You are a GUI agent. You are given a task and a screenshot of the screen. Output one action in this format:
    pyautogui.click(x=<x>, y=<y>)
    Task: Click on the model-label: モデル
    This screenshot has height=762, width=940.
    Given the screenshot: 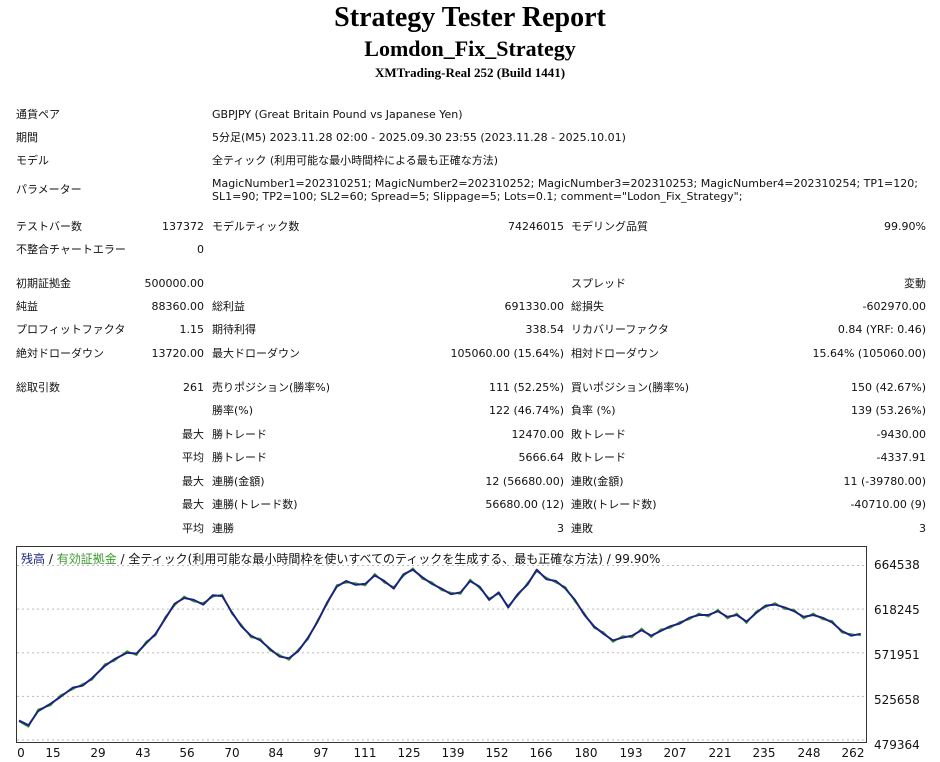 What is the action you would take?
    pyautogui.click(x=32, y=160)
    